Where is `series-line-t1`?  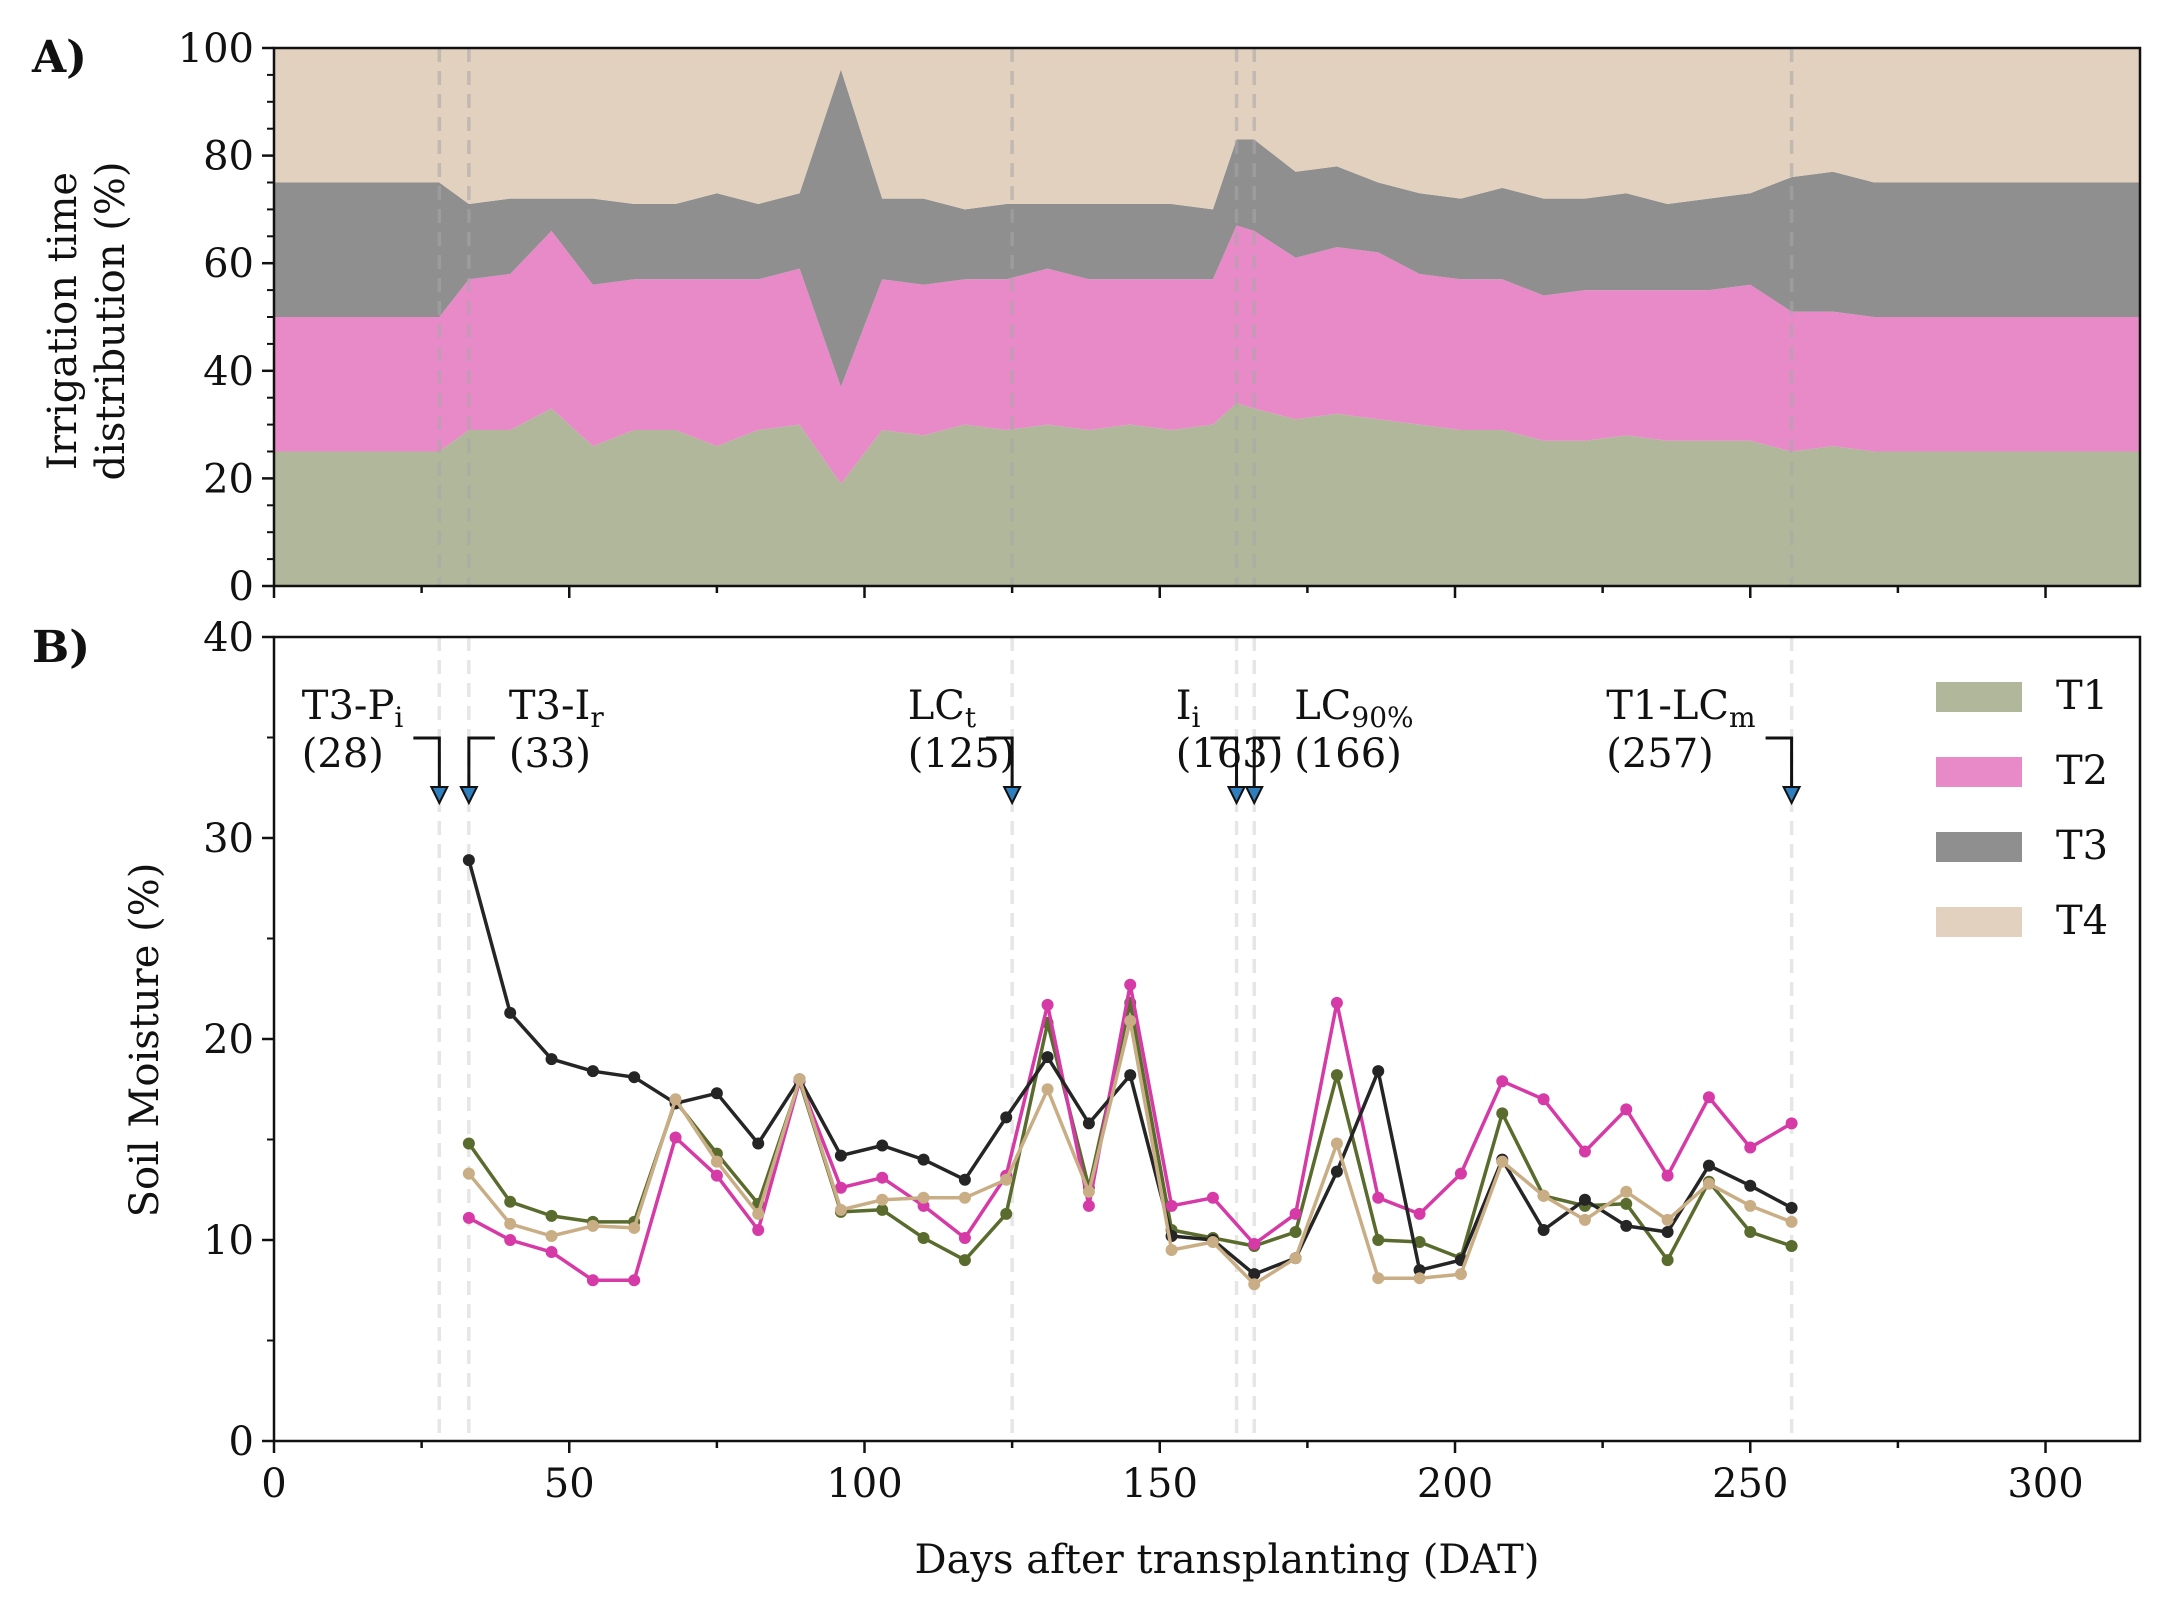 series-line-t1 is located at coordinates (1130, 1131).